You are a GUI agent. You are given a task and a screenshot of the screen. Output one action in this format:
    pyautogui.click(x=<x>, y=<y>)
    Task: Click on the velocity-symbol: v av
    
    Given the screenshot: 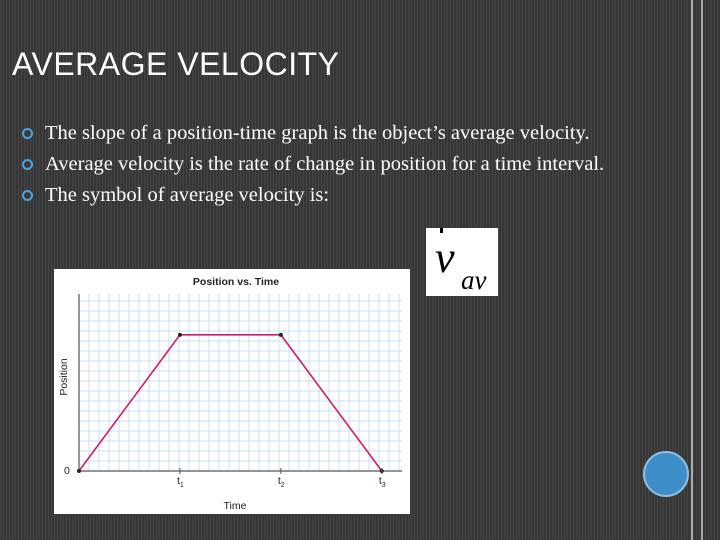 What is the action you would take?
    pyautogui.click(x=462, y=262)
    